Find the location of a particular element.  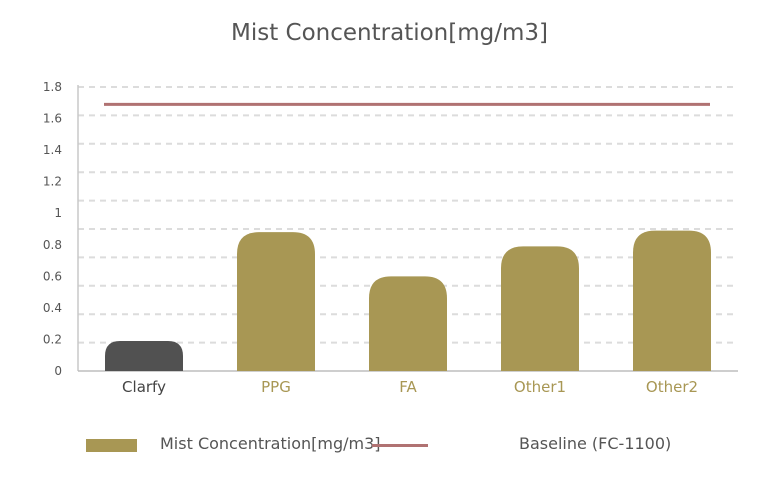

y-tick-label: 0.6 is located at coordinates (52, 276).